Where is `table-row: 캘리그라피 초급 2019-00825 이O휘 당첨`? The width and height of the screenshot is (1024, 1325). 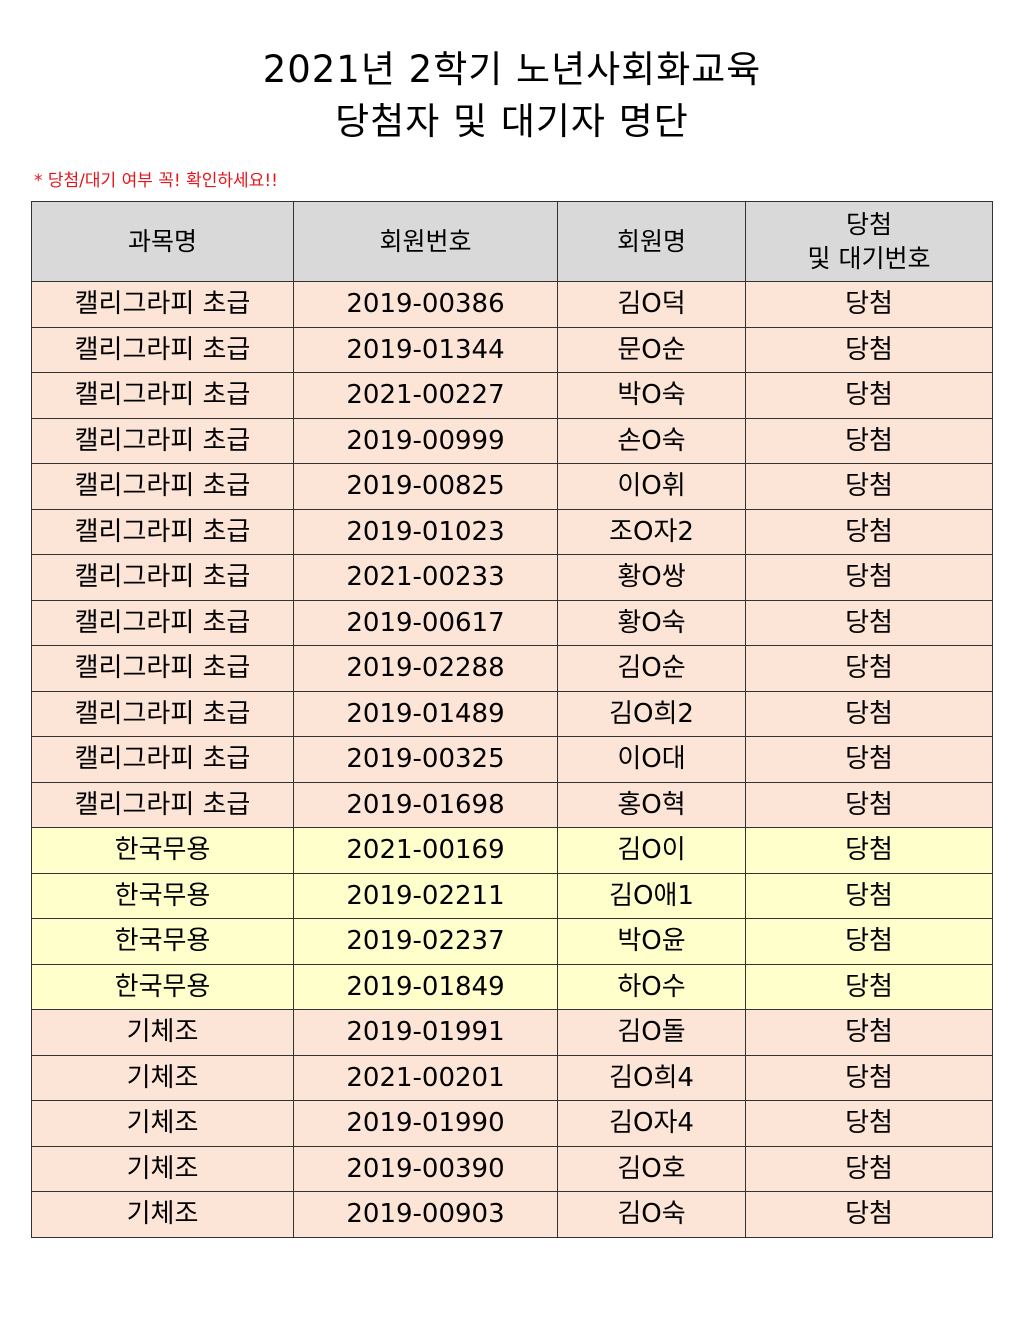
table-row: 캘리그라피 초급 2019-00825 이O휘 당첨 is located at coordinates (512, 486).